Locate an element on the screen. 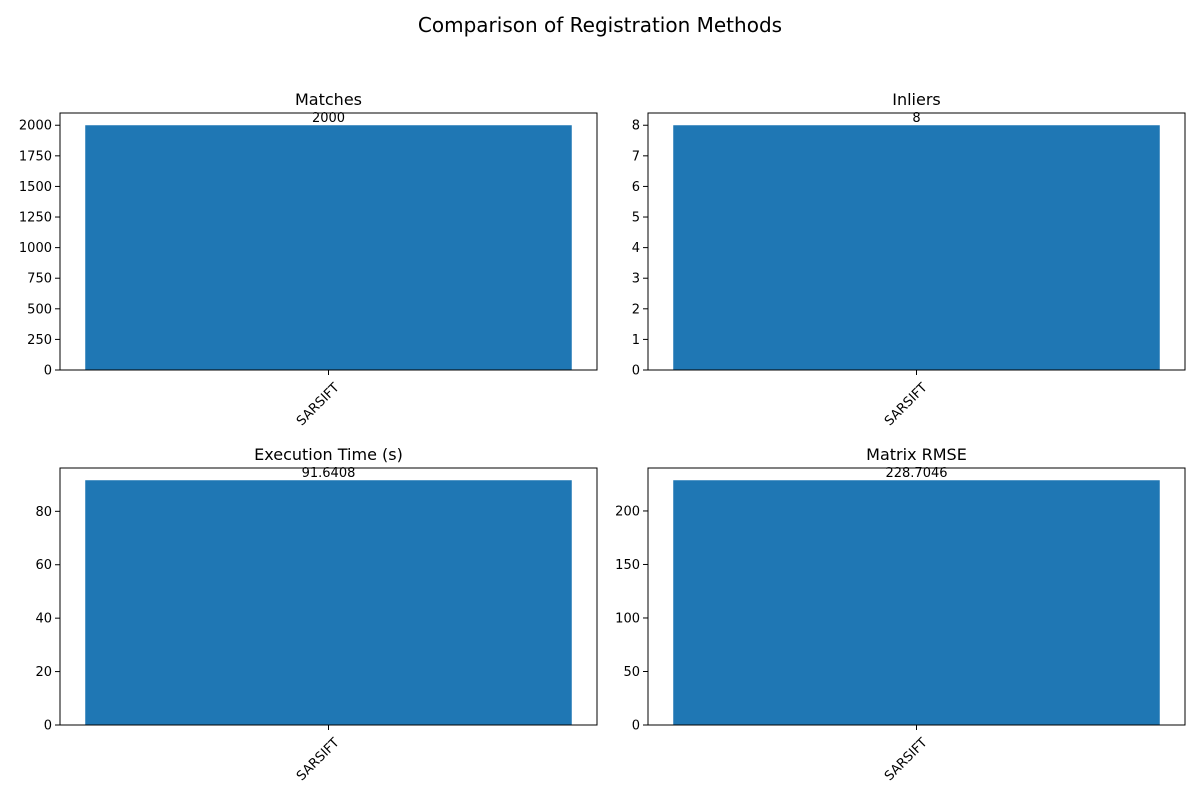 The image size is (1200, 800). y-tick-label: 1500 is located at coordinates (35, 187).